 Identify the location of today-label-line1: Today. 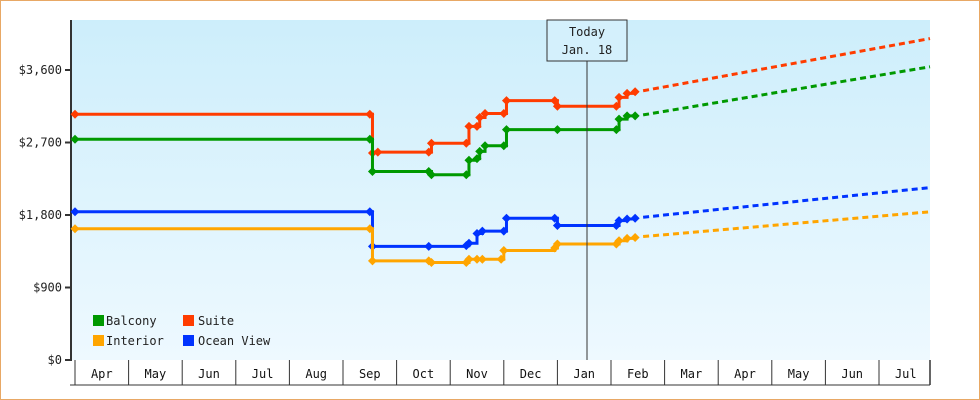
(587, 32).